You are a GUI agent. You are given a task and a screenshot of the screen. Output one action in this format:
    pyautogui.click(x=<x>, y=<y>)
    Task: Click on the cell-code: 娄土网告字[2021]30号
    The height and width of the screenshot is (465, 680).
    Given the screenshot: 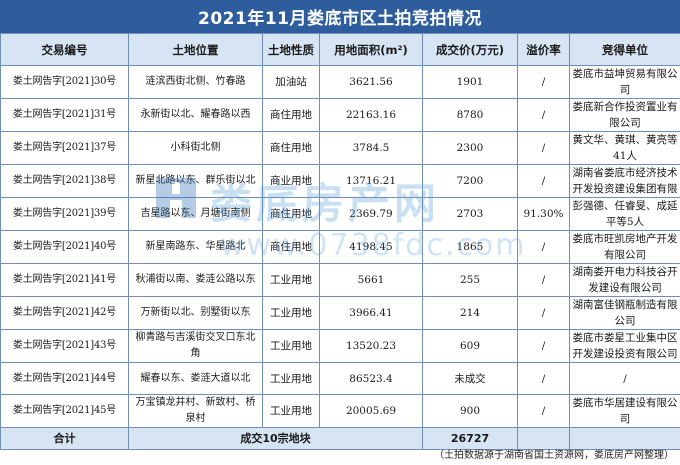 What is the action you would take?
    pyautogui.click(x=64, y=82)
    